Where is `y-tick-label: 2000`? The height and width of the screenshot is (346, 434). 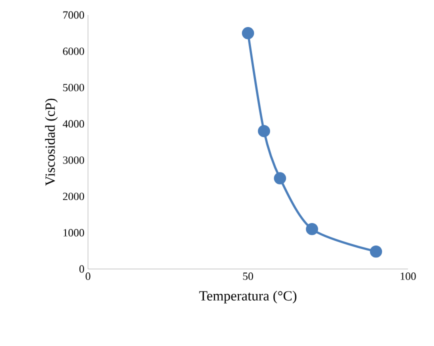 y-tick-label: 2000 is located at coordinates (73, 196).